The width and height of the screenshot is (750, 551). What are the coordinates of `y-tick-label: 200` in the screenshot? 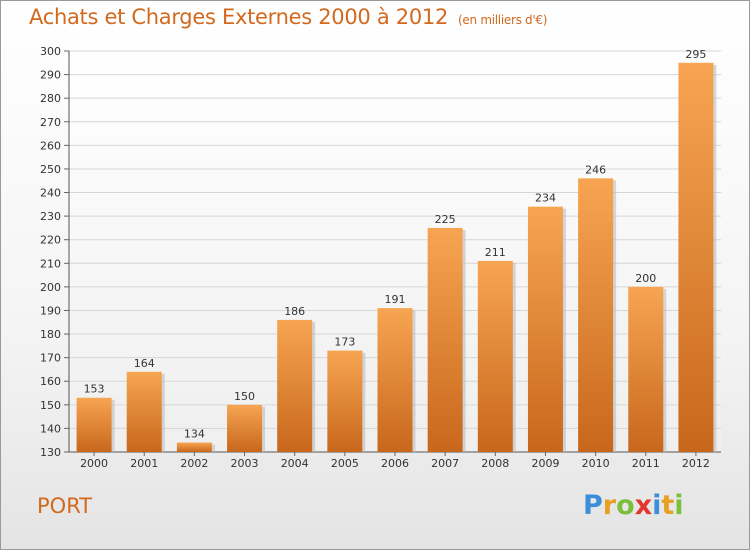 It's located at (50, 287).